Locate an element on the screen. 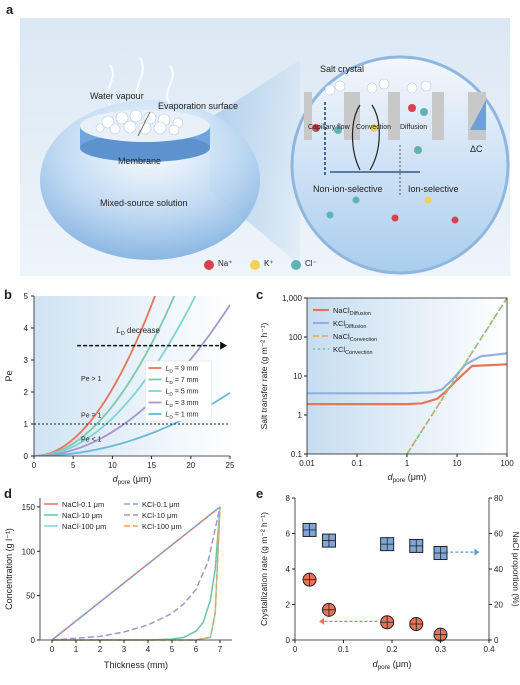 The image size is (520, 685). convection-label: Convection is located at coordinates (374, 127).